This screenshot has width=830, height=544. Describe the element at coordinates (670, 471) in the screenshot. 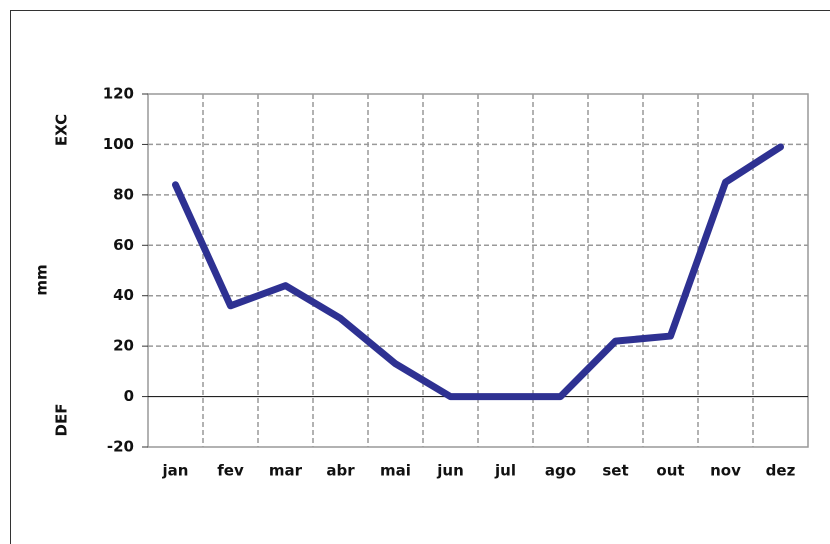

I see `x-tick-label: out` at that location.